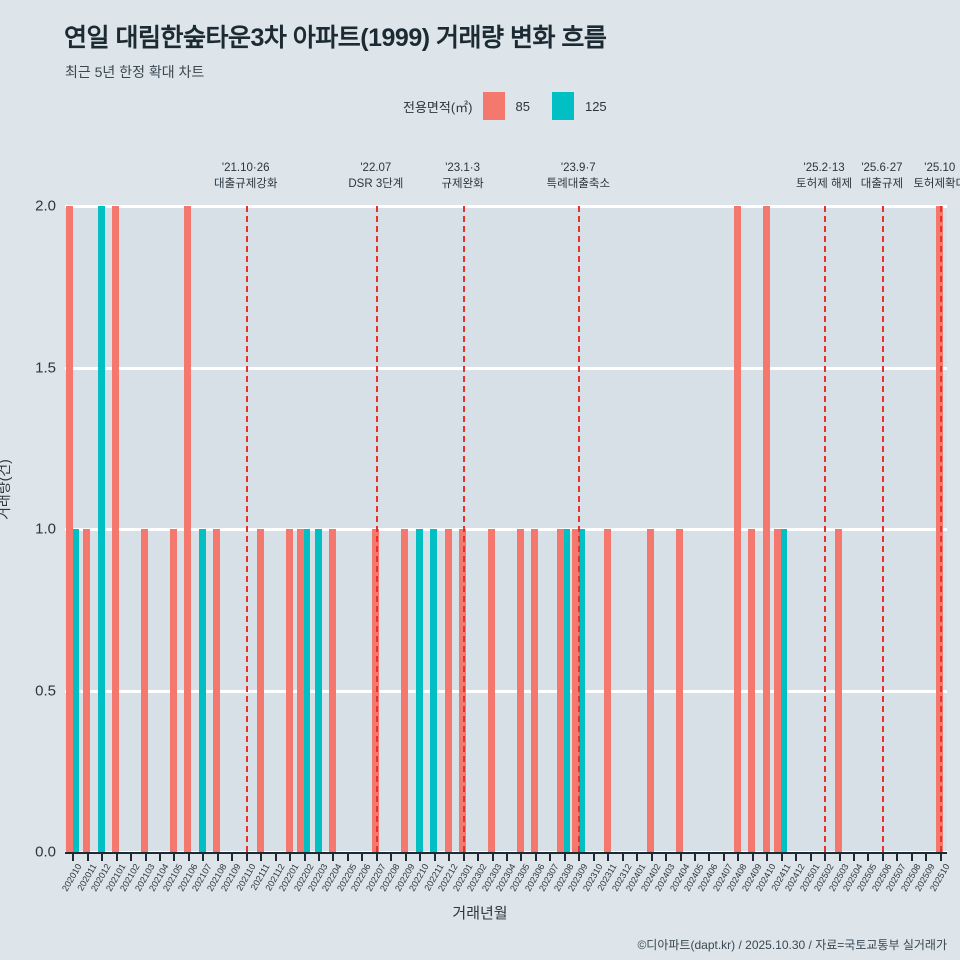 This screenshot has width=960, height=960. What do you see at coordinates (45, 206) in the screenshot?
I see `y-tick-label: 2.0` at bounding box center [45, 206].